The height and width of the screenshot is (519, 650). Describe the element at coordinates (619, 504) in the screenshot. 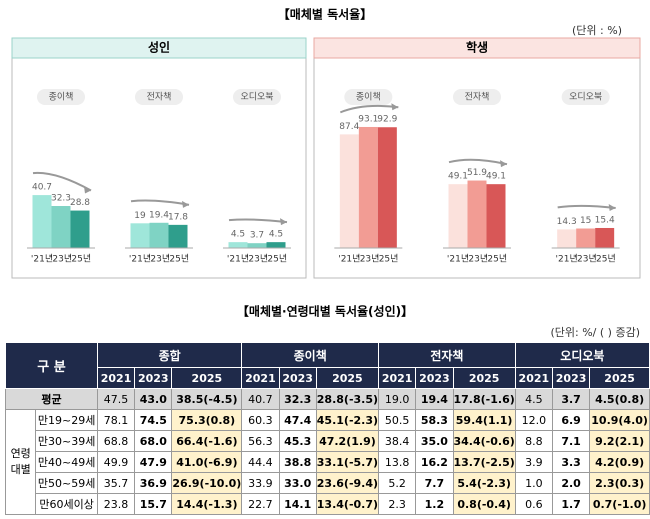

I see `cell: 0.7(-1.0)` at that location.